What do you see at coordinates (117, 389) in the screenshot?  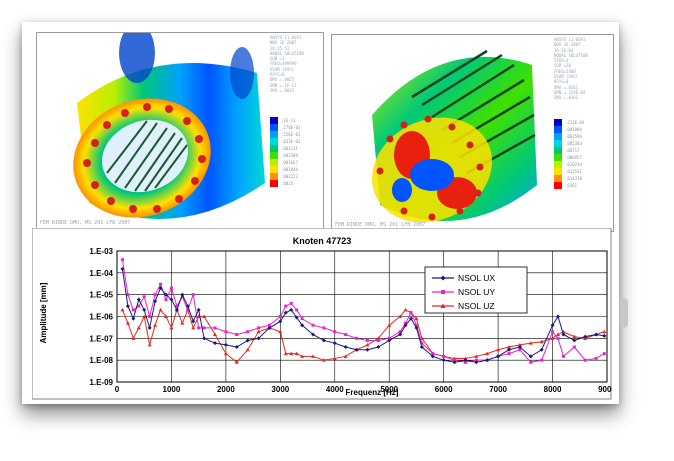 I see `x-tick-label: 0` at bounding box center [117, 389].